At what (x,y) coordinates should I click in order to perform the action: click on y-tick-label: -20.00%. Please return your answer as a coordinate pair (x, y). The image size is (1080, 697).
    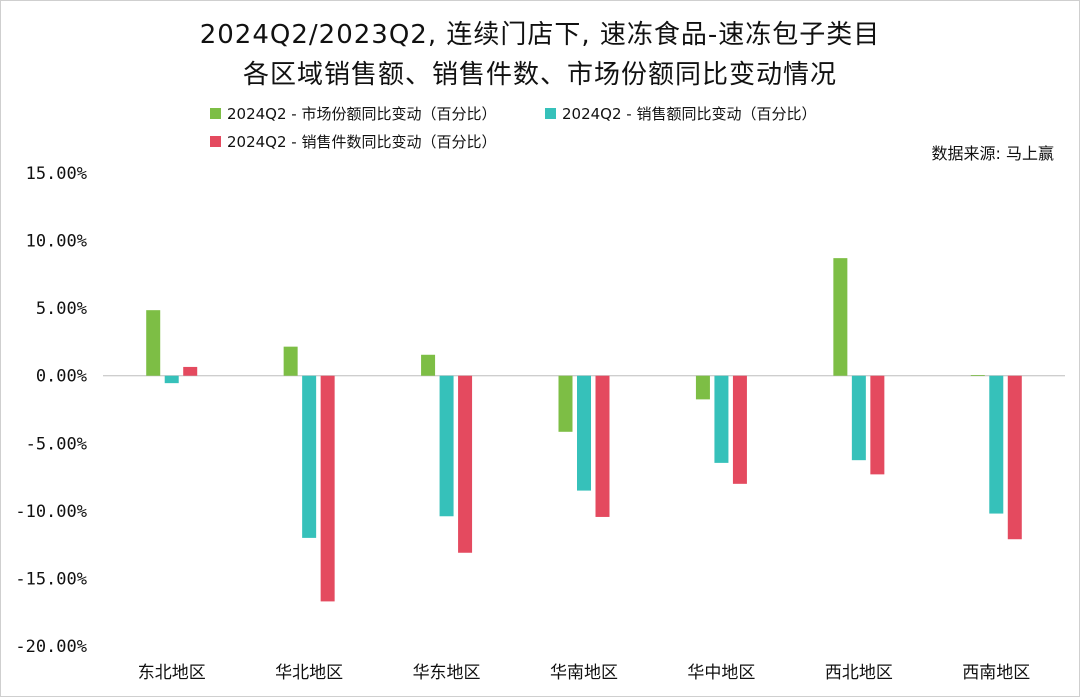
    Looking at the image, I should click on (51, 647).